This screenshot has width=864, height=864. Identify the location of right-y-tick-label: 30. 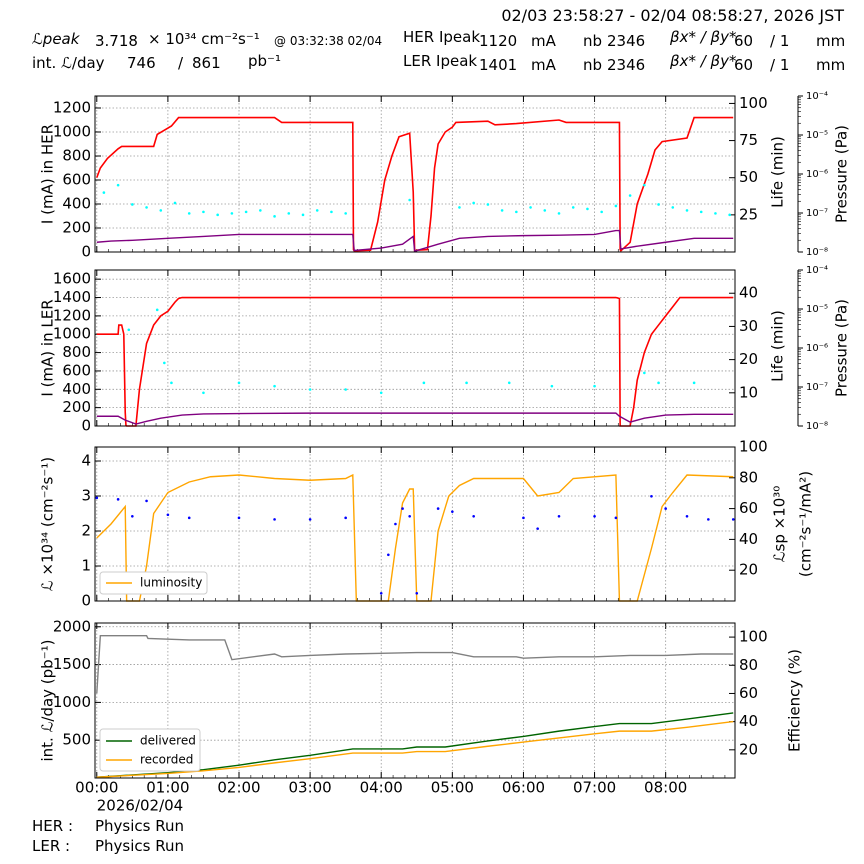
(748, 326).